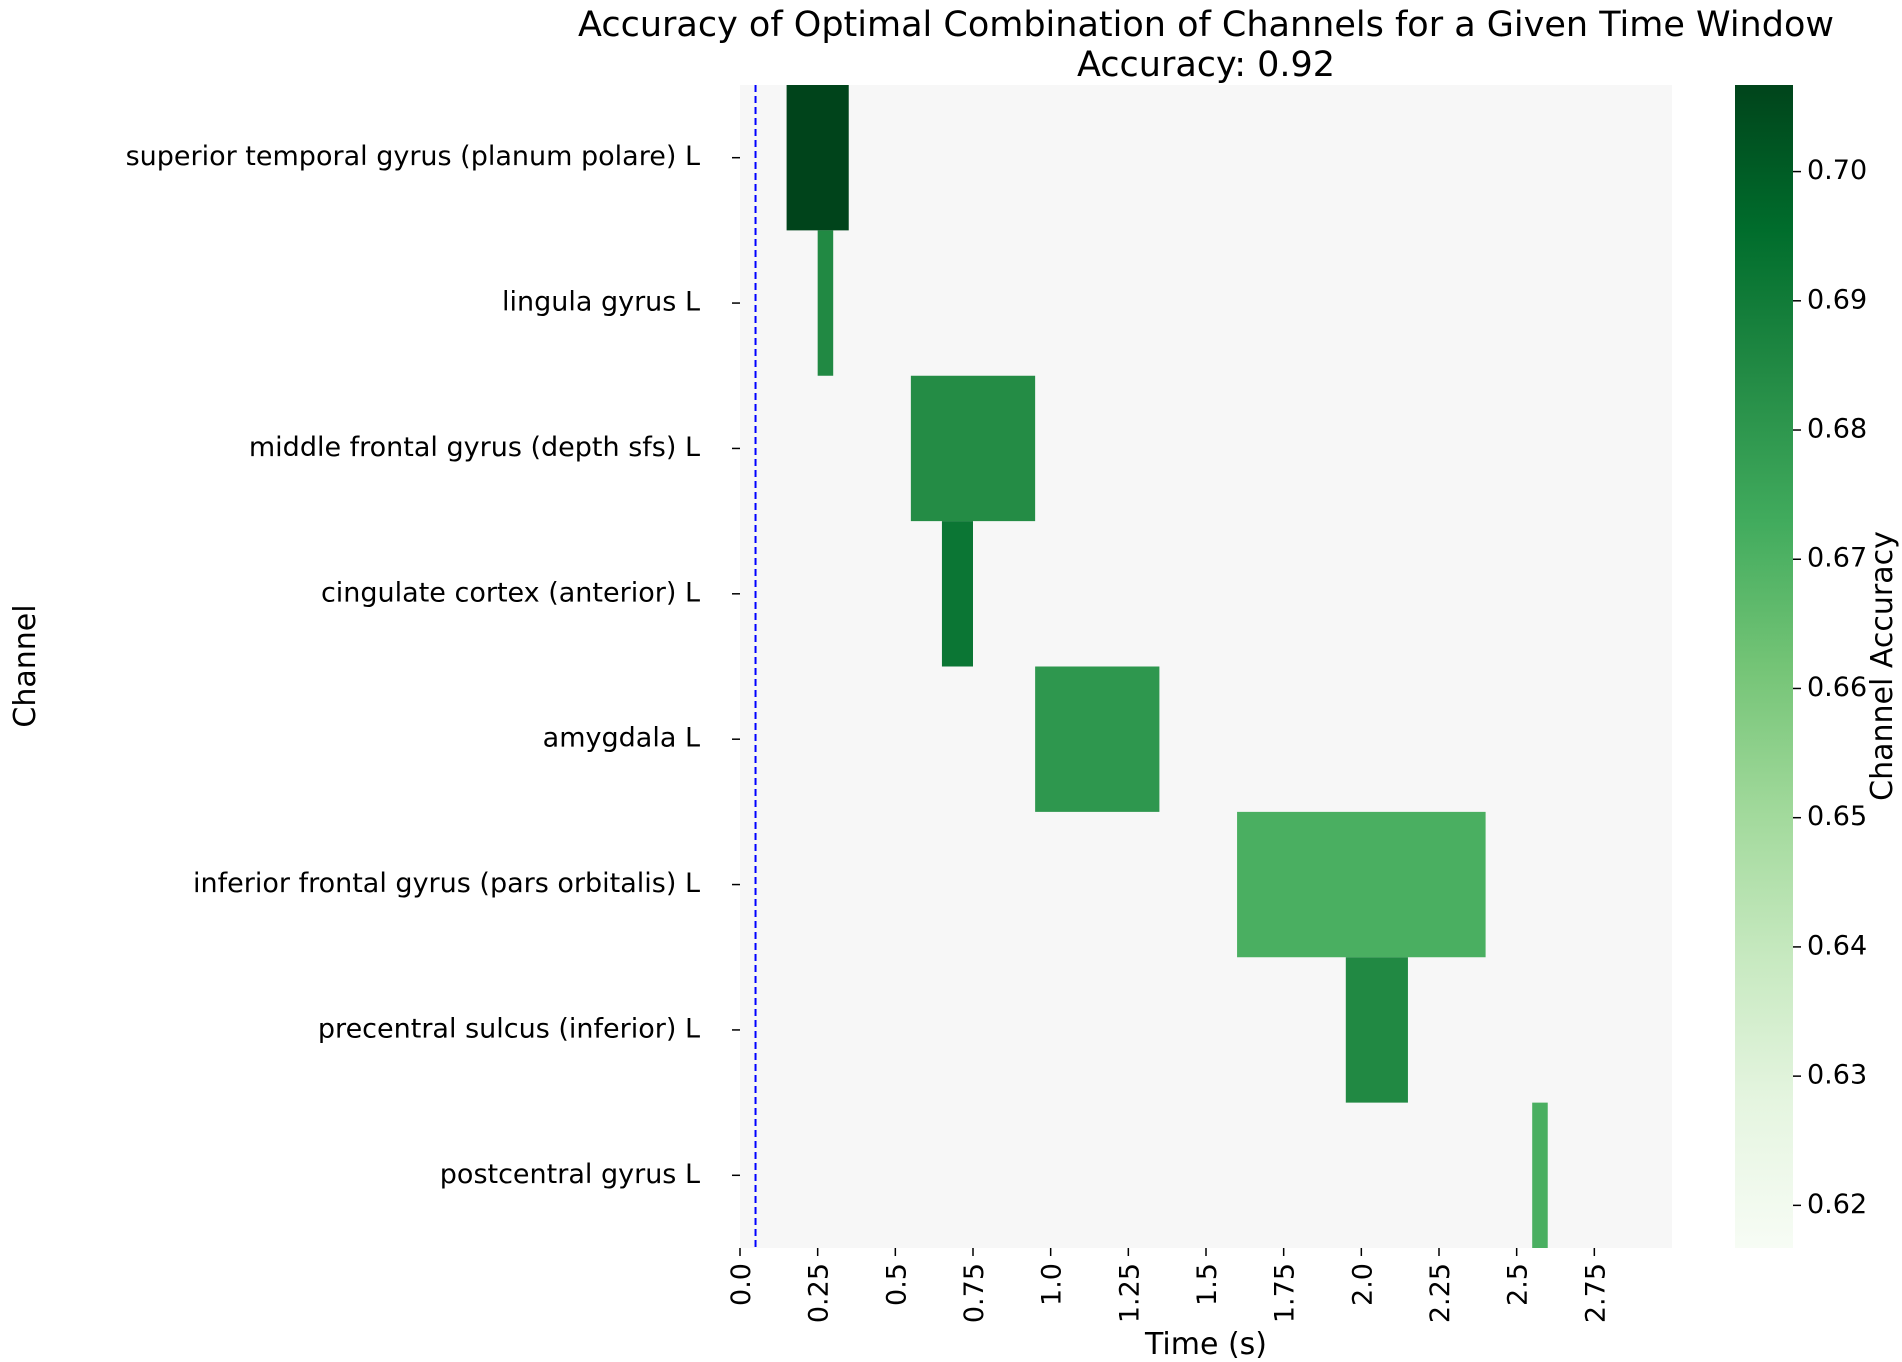 The image size is (1902, 1362). I want to click on x-axis-label: Time (s), so click(1205, 1344).